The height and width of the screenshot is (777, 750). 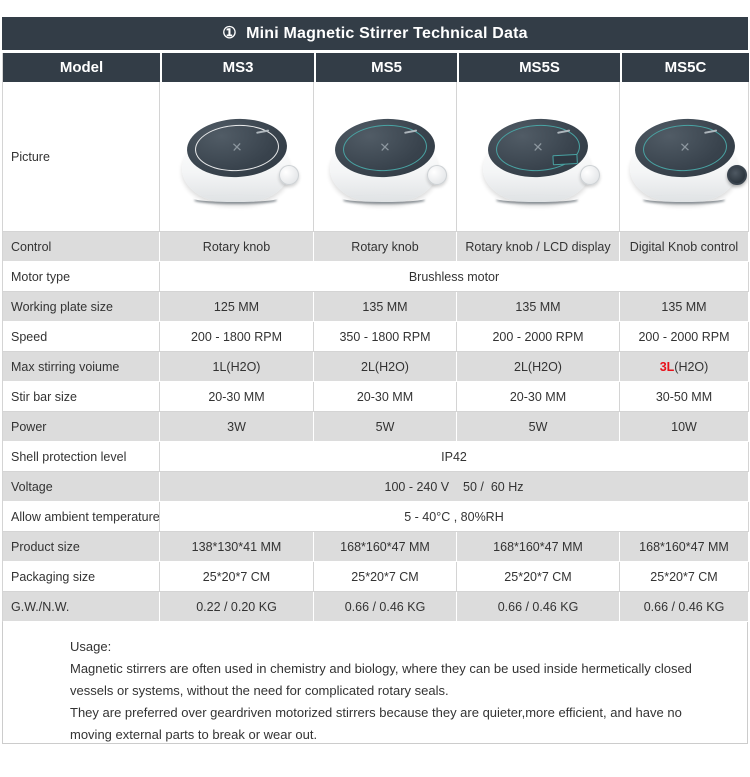 I want to click on row-label: Product size, so click(x=81, y=547).